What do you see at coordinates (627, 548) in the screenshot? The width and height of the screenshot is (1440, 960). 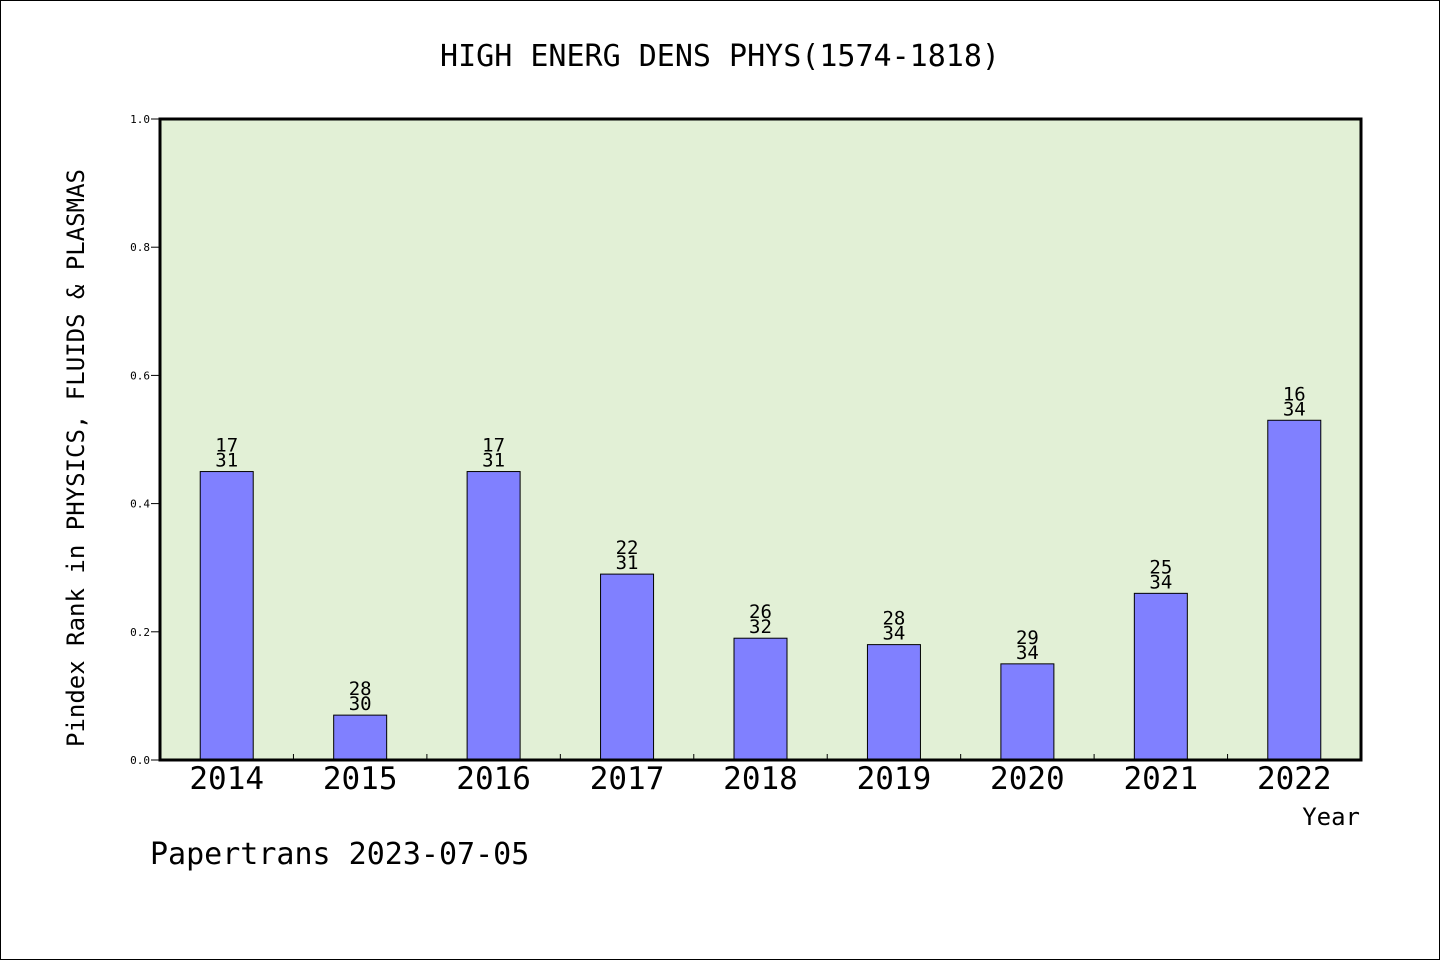 I see `bar-rank-label: 22` at bounding box center [627, 548].